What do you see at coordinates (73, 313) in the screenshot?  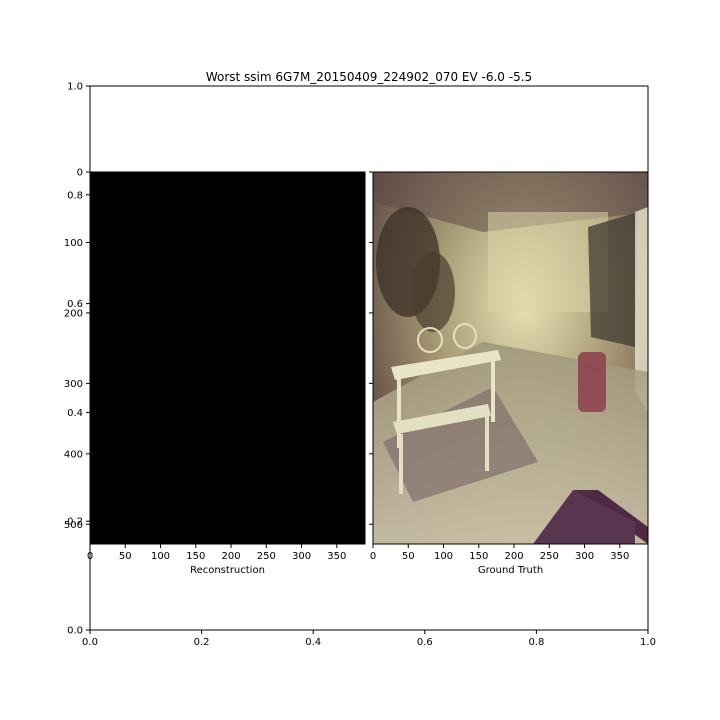 I see `image-ytick-label: 200` at bounding box center [73, 313].